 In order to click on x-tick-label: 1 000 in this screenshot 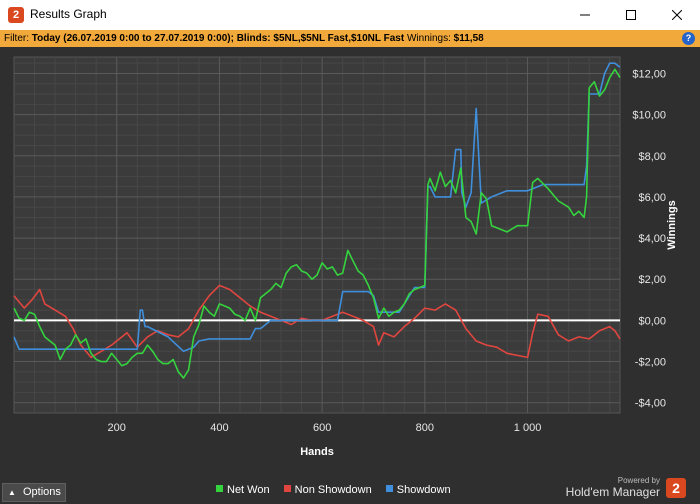, I will do `click(528, 428)`.